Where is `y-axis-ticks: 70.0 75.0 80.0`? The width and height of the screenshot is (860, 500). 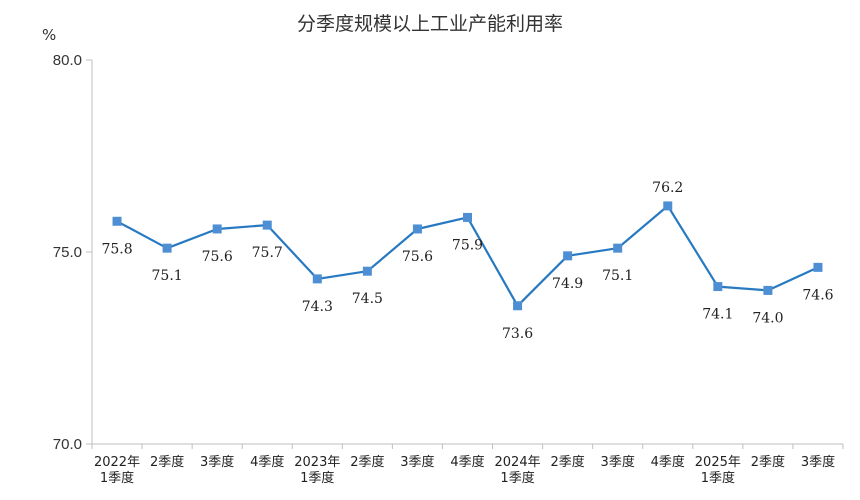 y-axis-ticks: 70.0 75.0 80.0 is located at coordinates (72, 252).